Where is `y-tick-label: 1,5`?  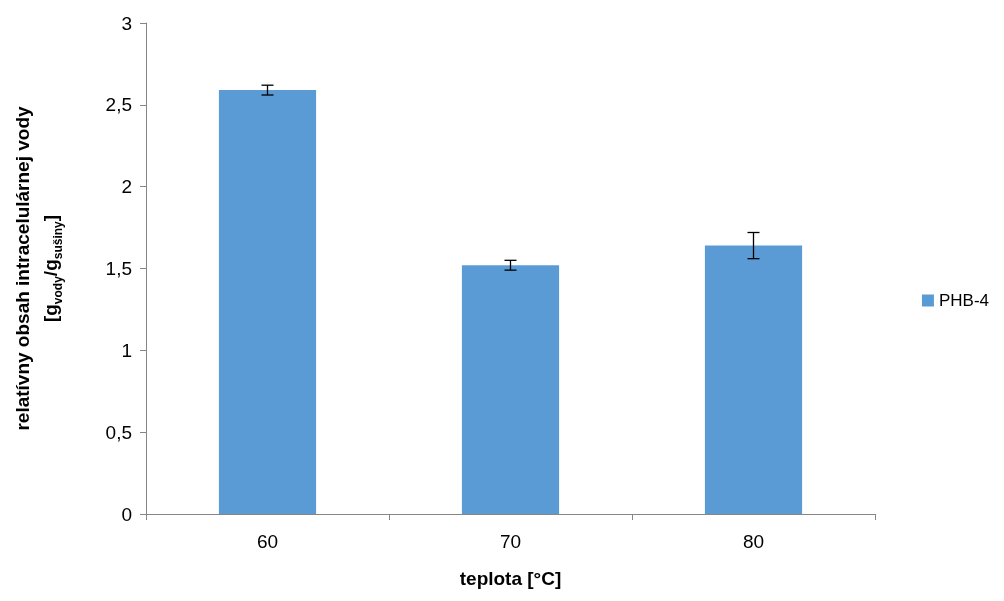 y-tick-label: 1,5 is located at coordinates (118, 268).